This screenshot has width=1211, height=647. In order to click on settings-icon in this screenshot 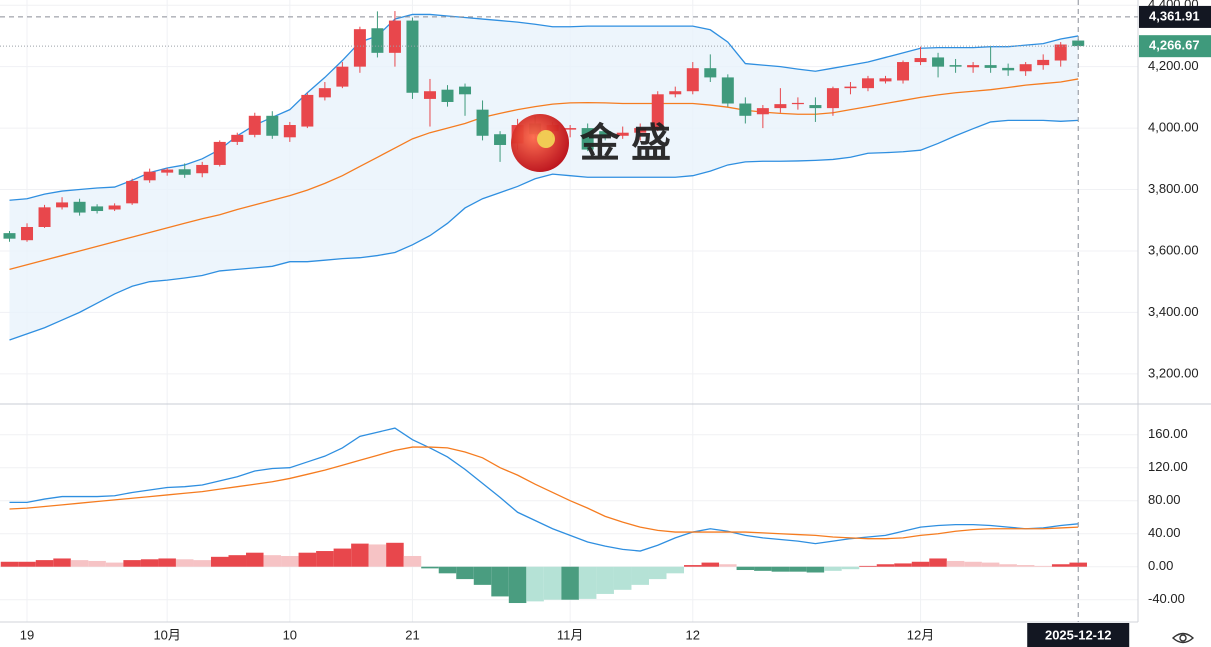, I will do `click(1183, 638)`.